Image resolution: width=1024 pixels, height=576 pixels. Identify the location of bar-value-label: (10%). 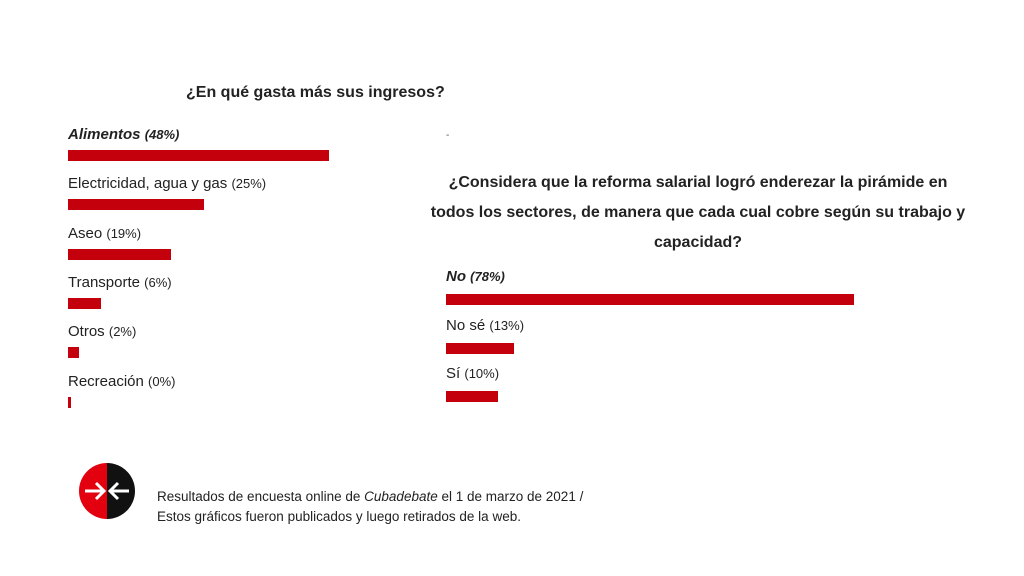
(482, 373).